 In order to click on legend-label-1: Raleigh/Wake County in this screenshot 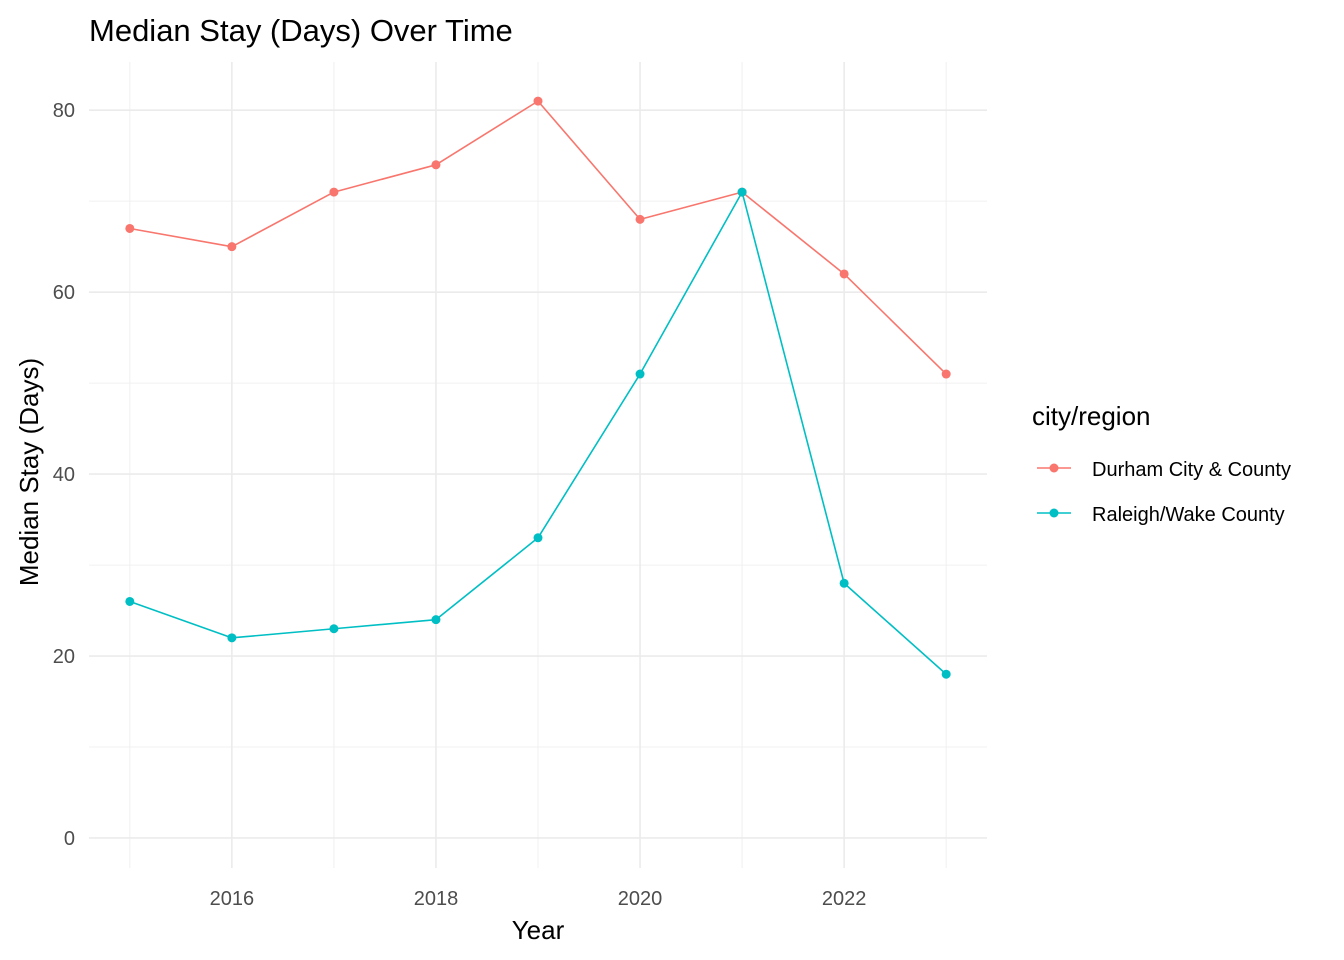, I will do `click(1188, 515)`.